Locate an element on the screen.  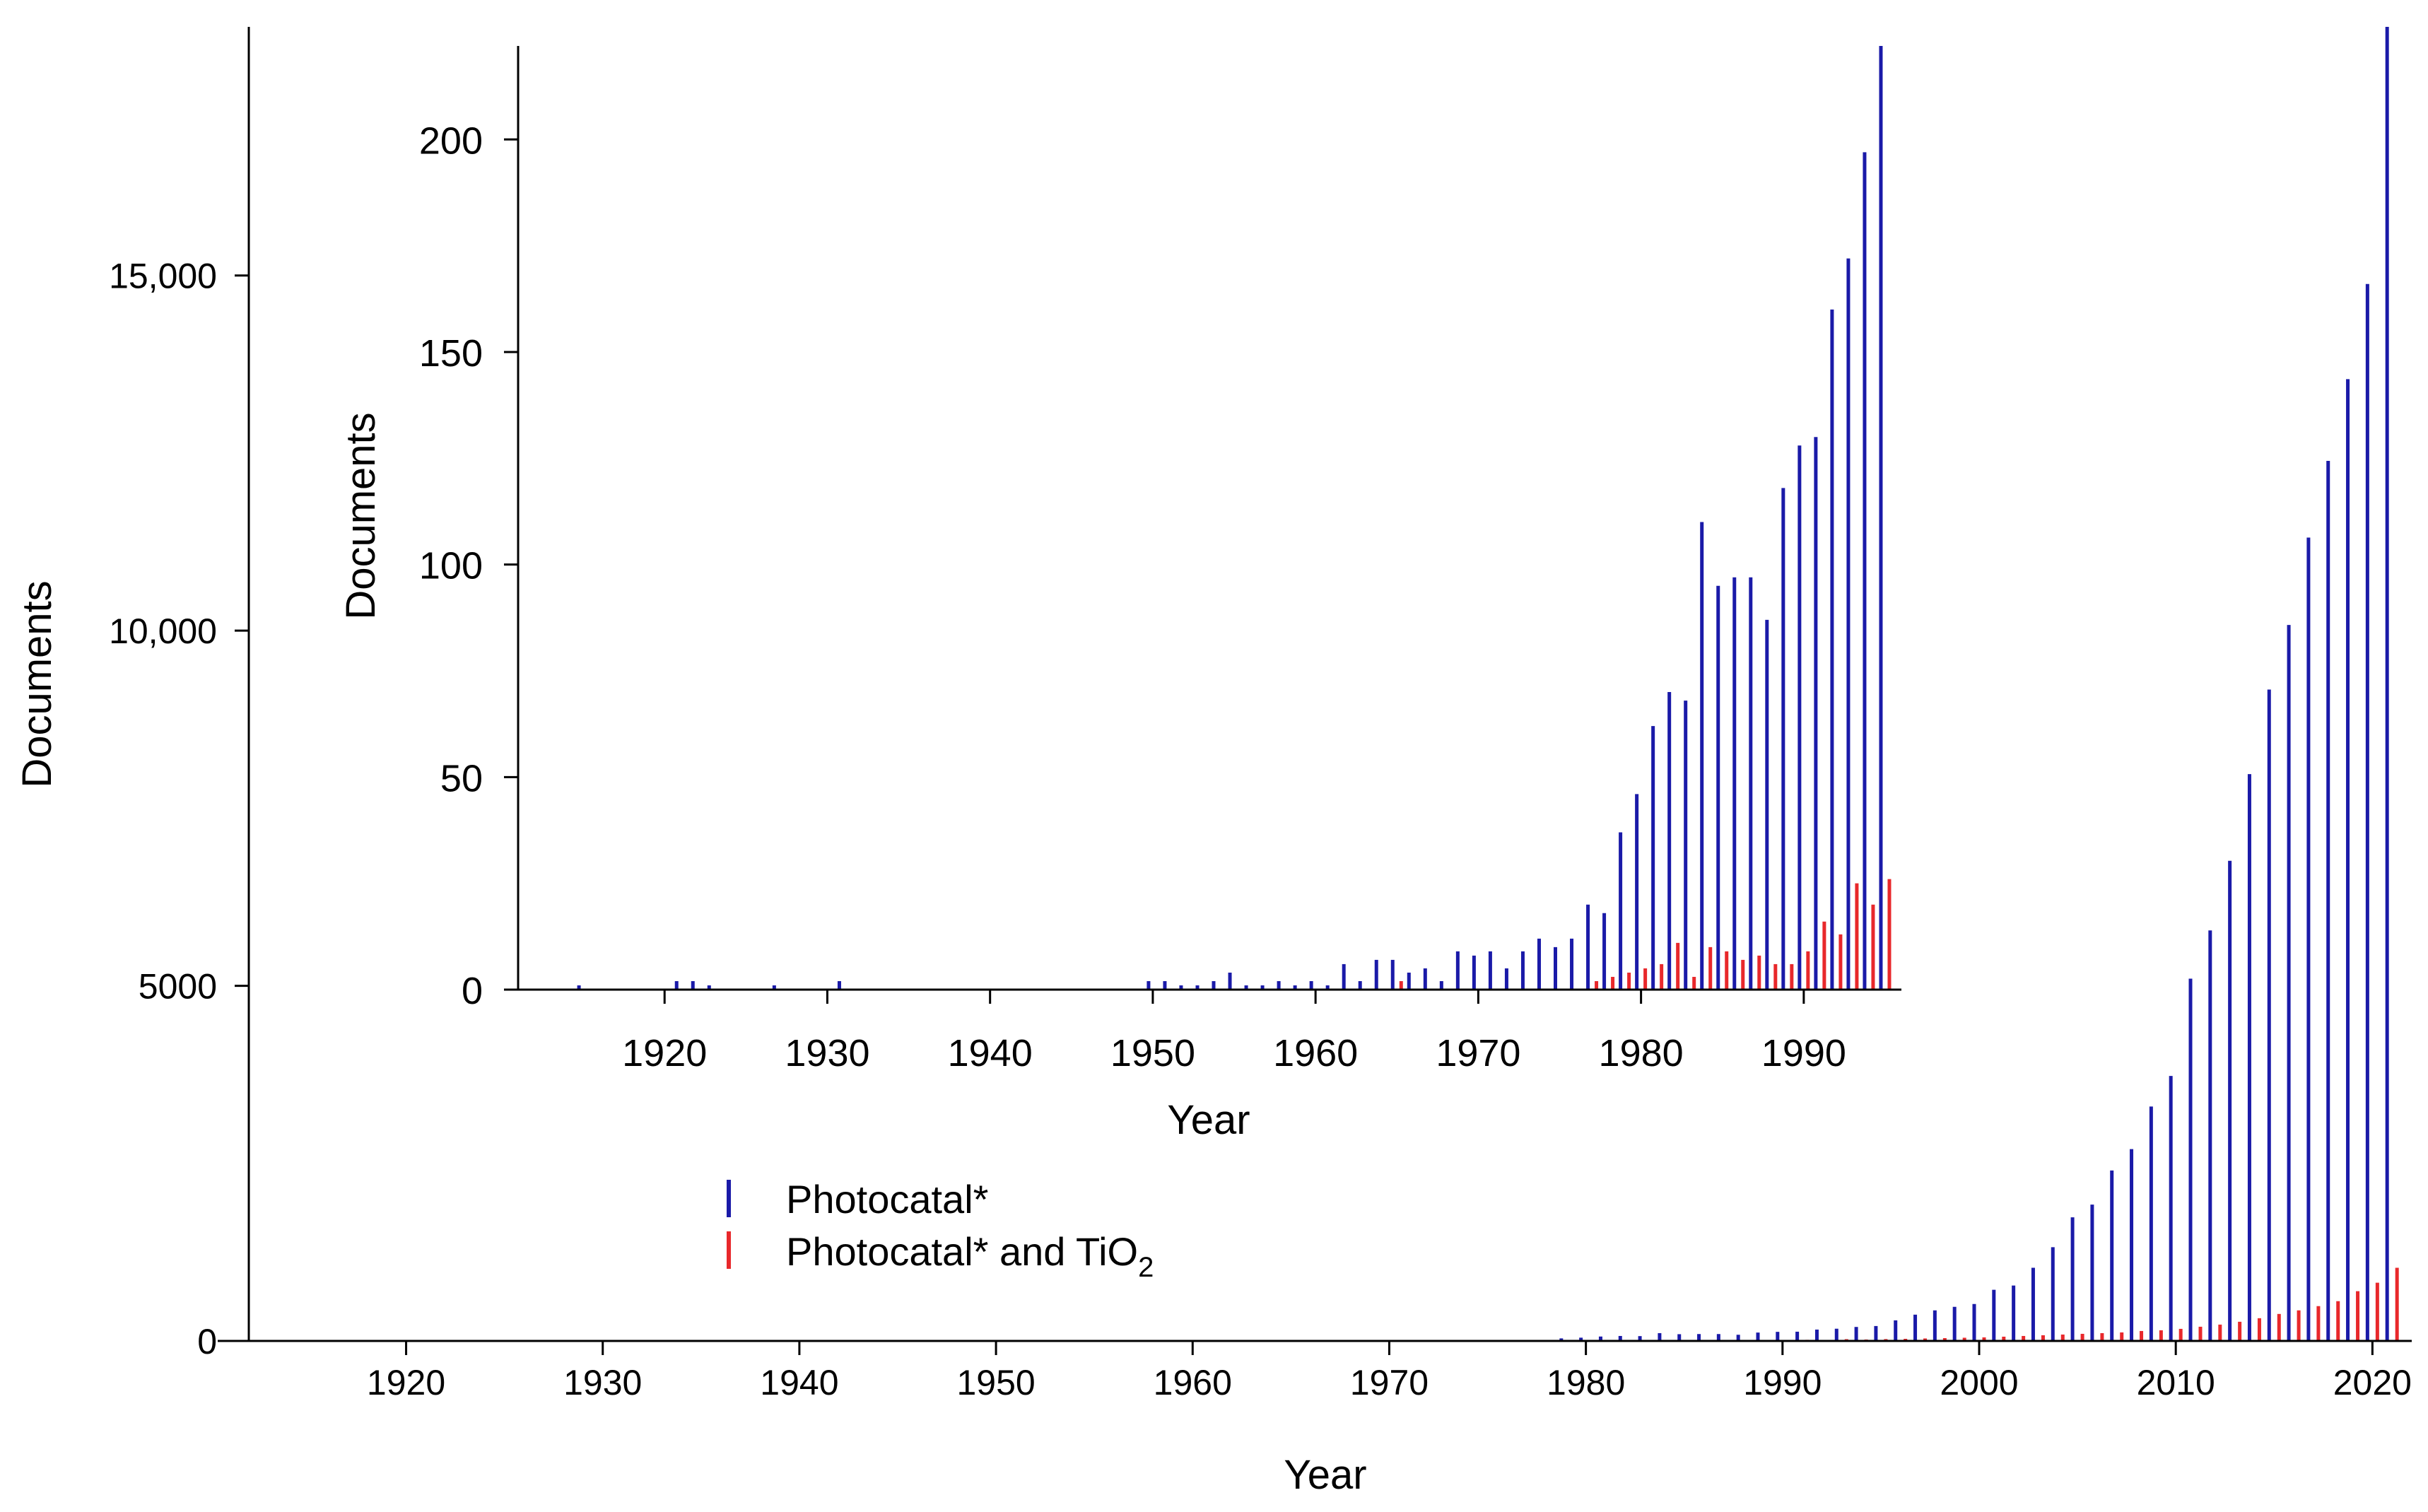
x-tick-label-2020: 2020 is located at coordinates (2372, 1382).